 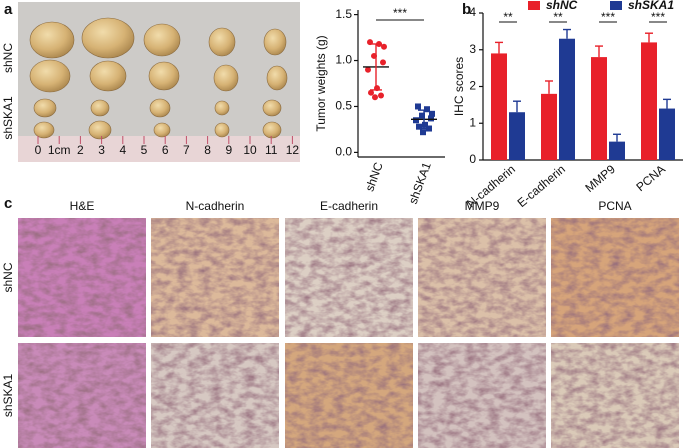 What do you see at coordinates (374, 176) in the screenshot?
I see `x-tick-label: shNC` at bounding box center [374, 176].